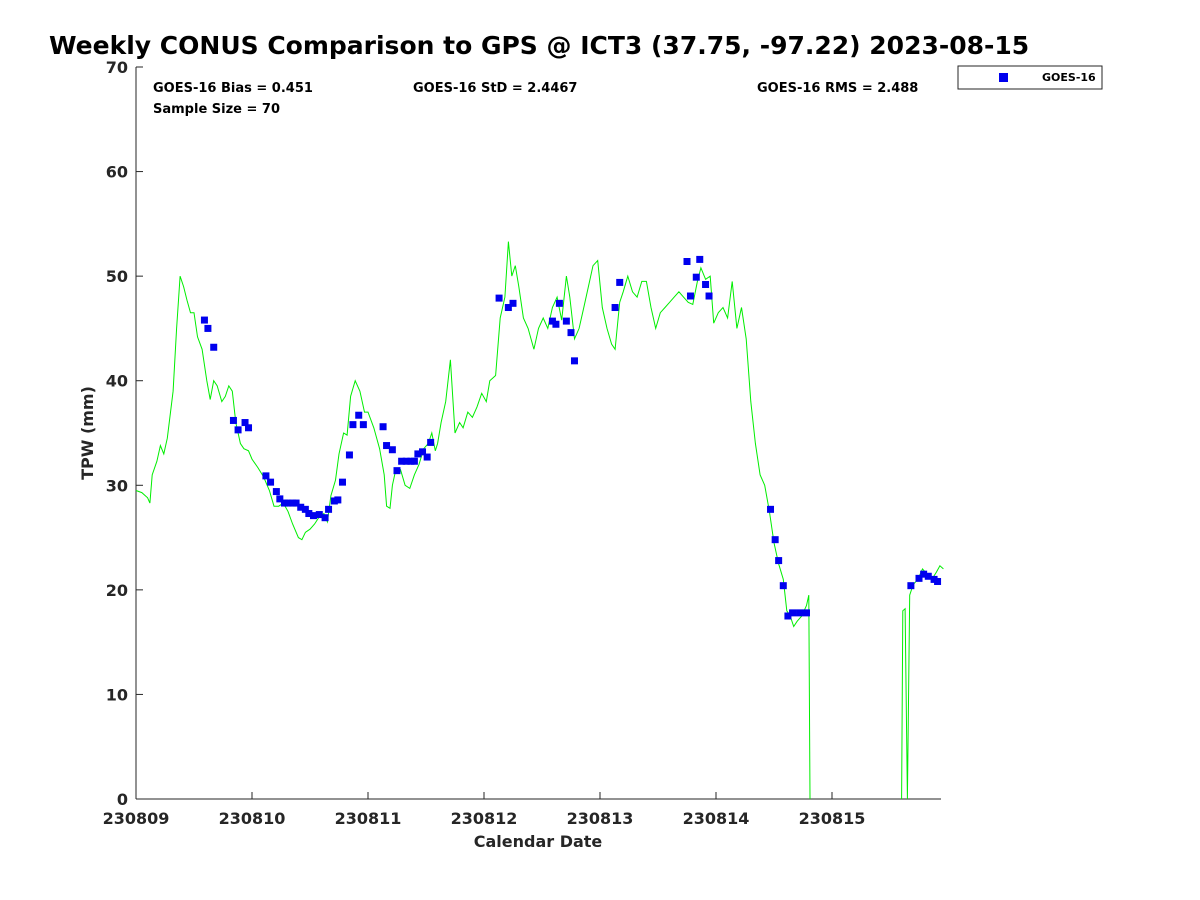 The height and width of the screenshot is (900, 1200). I want to click on legend-box, so click(1030, 77).